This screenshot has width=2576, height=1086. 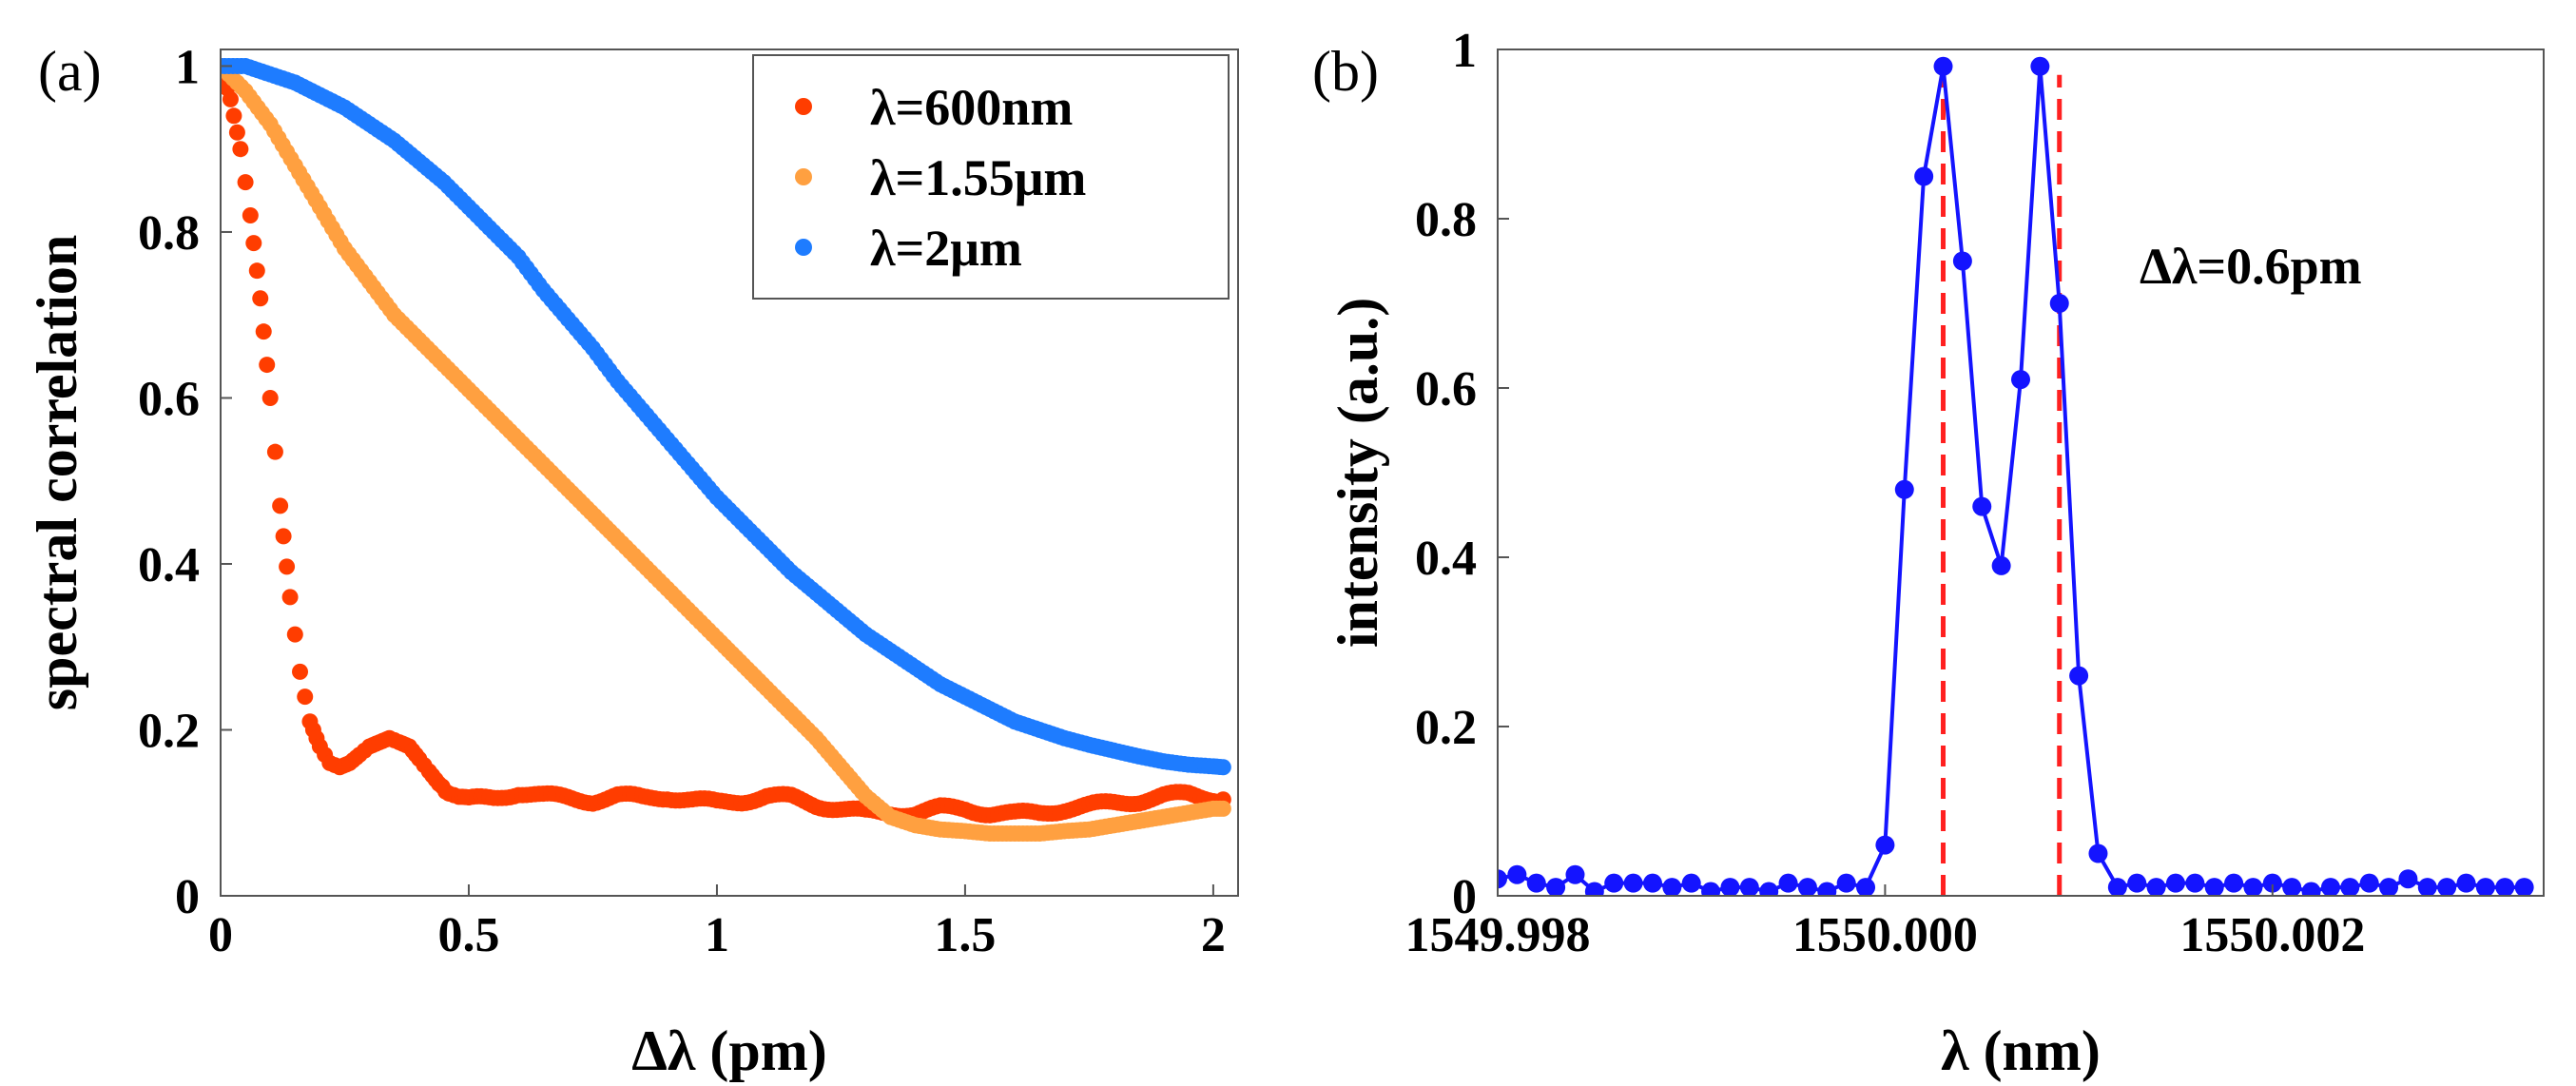 I want to click on legend-marker-1550nm, so click(x=803, y=177).